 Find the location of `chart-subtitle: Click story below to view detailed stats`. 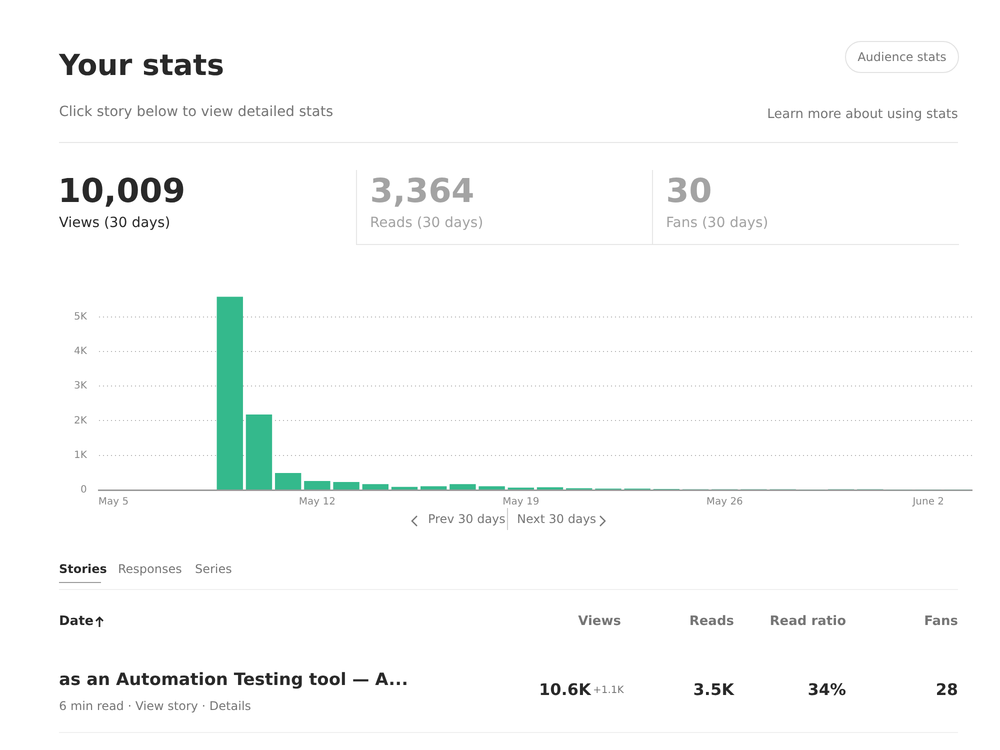

chart-subtitle: Click story below to view detailed stats is located at coordinates (196, 112).